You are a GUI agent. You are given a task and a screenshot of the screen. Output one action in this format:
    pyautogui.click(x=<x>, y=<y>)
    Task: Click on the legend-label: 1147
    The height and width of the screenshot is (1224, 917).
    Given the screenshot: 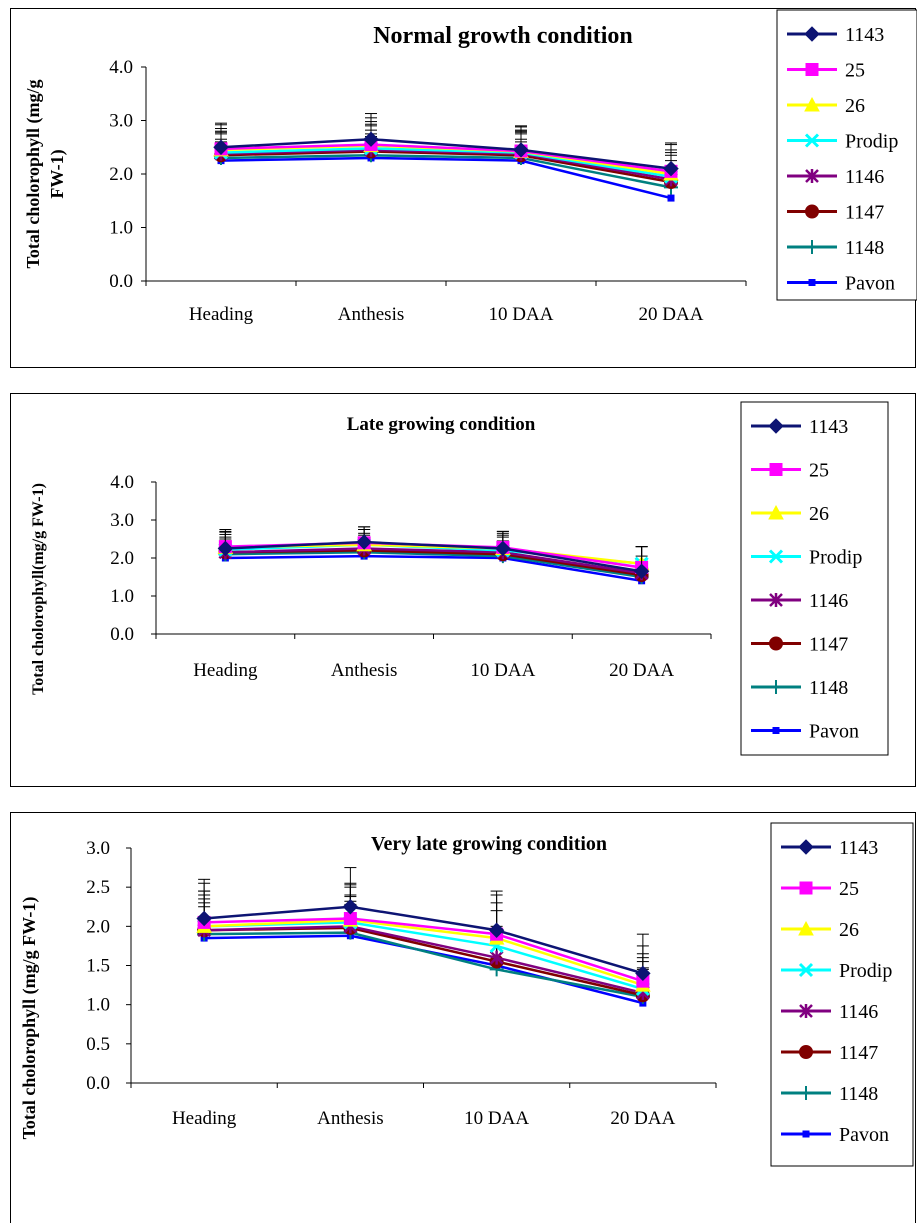 What is the action you would take?
    pyautogui.click(x=864, y=213)
    